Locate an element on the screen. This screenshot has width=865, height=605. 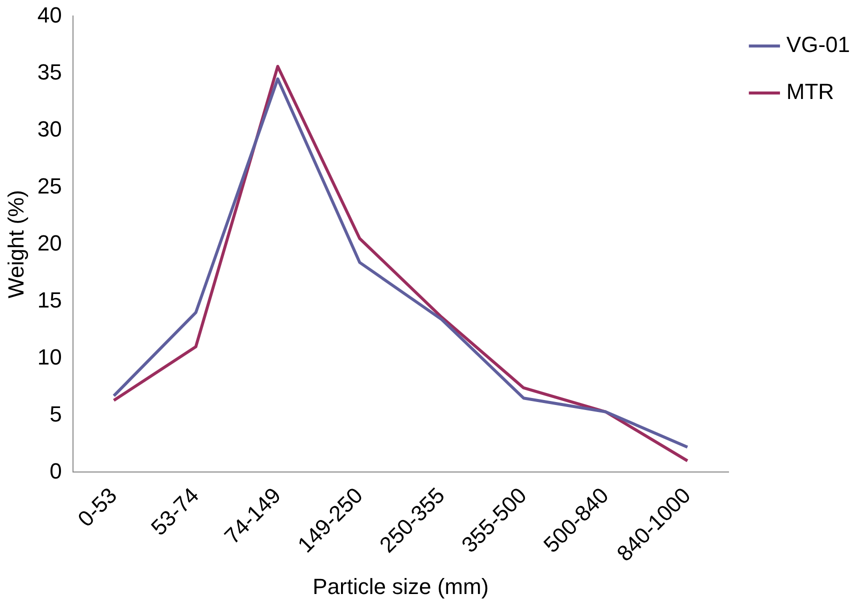
y-tick-label: 40 is located at coordinates (49, 15).